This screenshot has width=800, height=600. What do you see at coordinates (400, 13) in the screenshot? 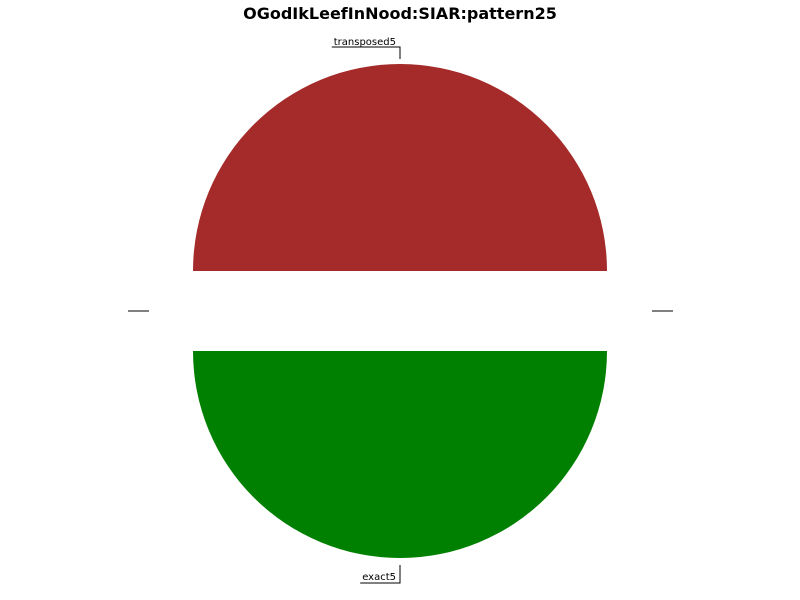
I see `chart-title: OGodIkLeefInNood:SIAR:pattern25` at bounding box center [400, 13].